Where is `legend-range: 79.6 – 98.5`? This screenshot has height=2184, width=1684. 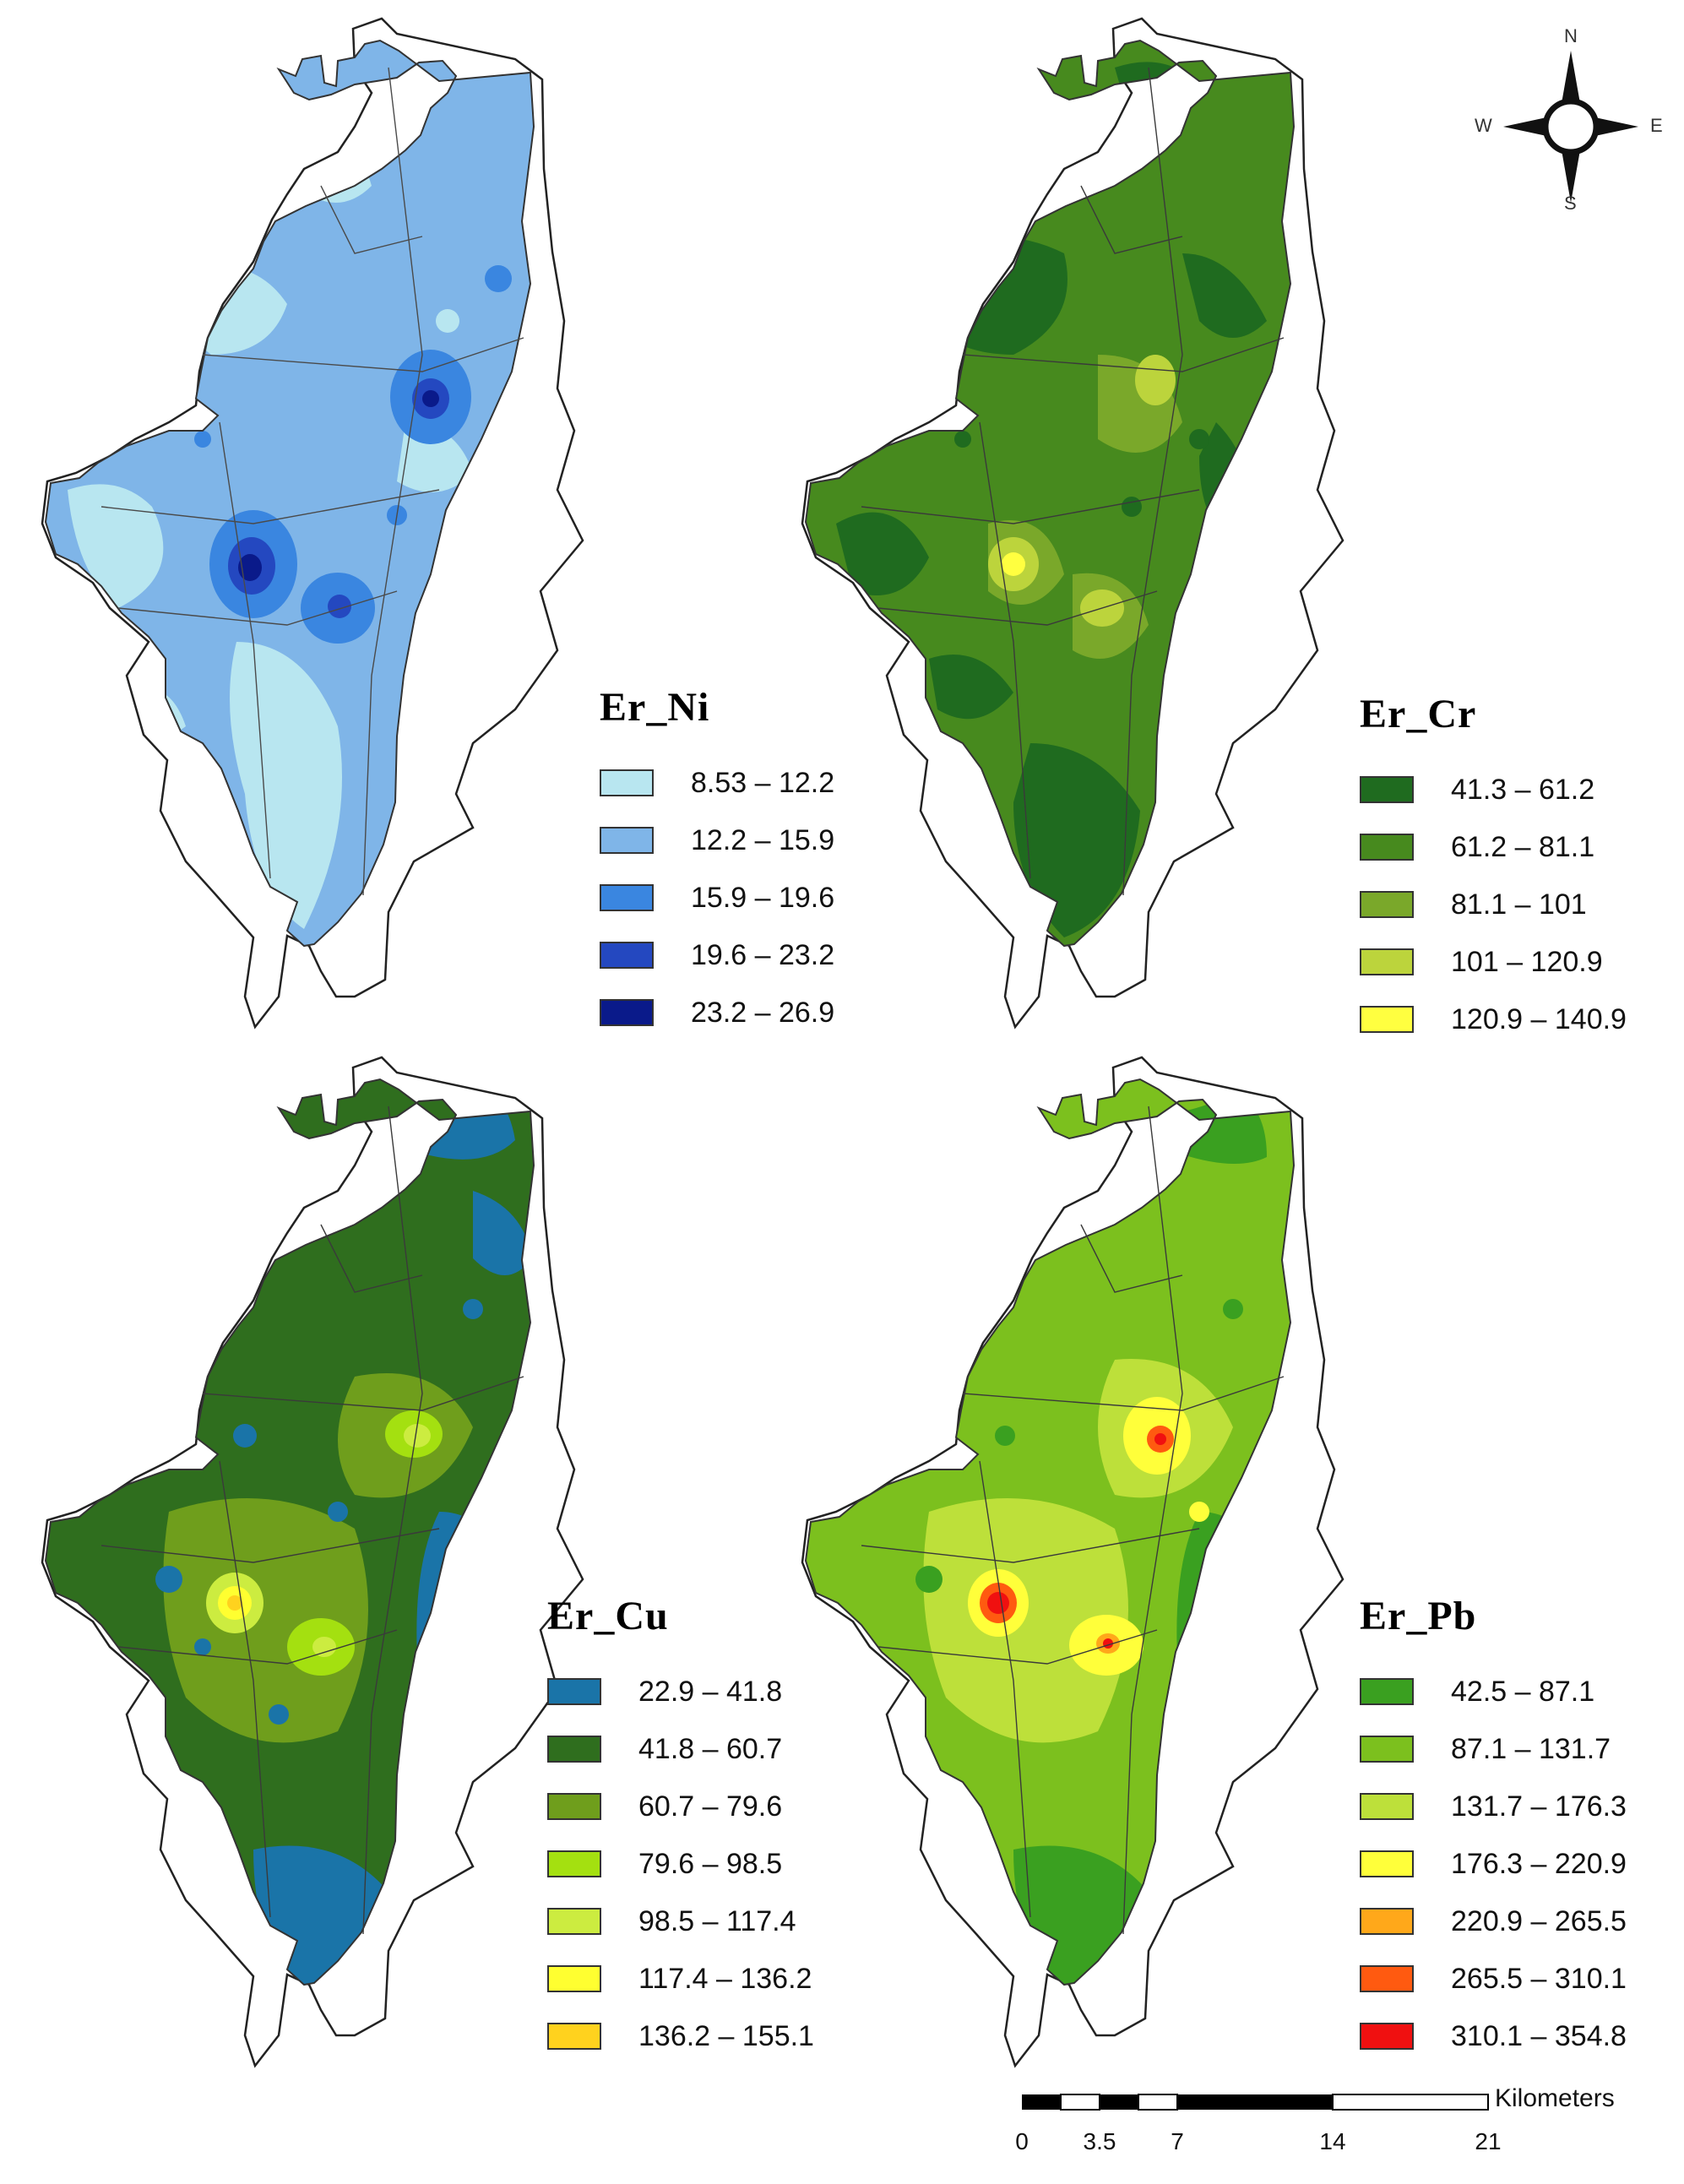 legend-range: 79.6 – 98.5 is located at coordinates (710, 1863).